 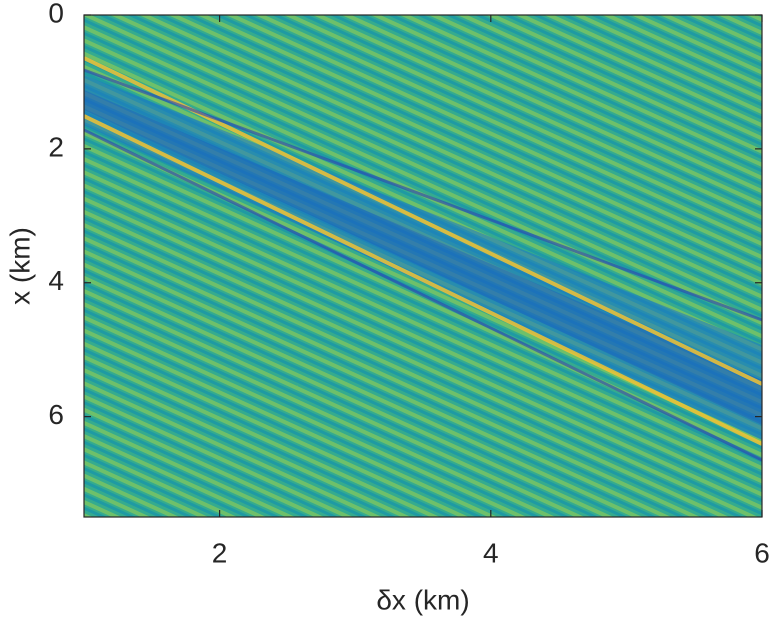 What do you see at coordinates (56, 146) in the screenshot?
I see `y-tick-label: 2` at bounding box center [56, 146].